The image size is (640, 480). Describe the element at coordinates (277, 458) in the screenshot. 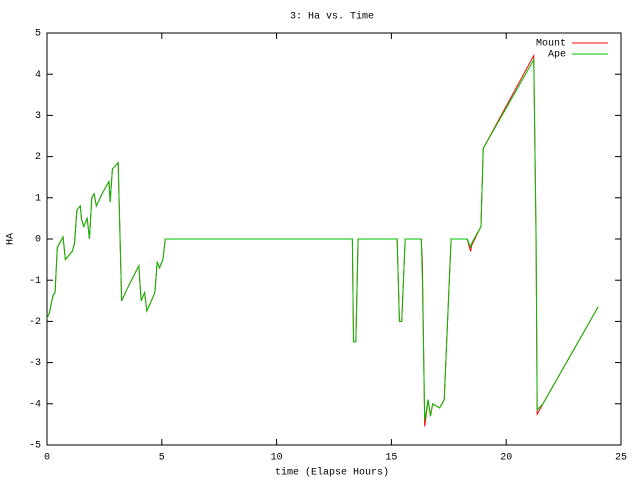

I see `x-tick-label: 10` at that location.